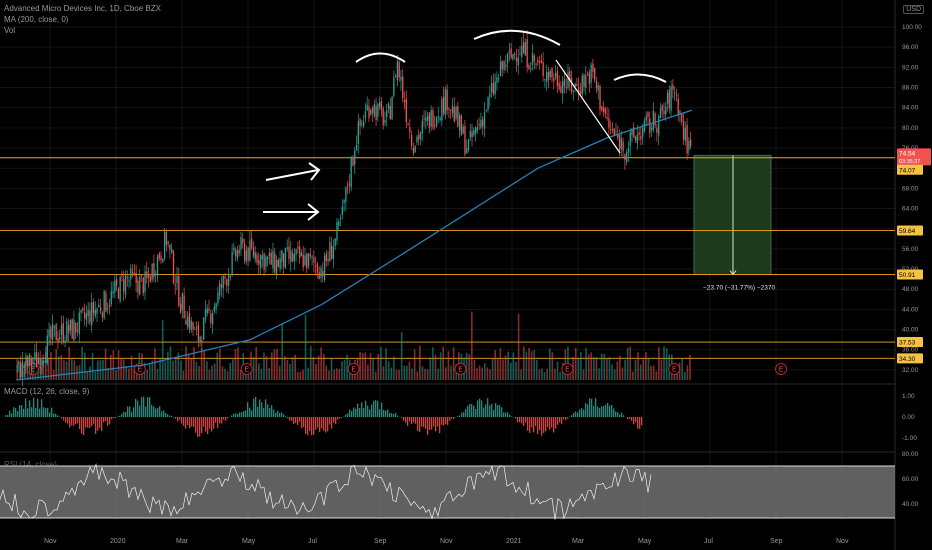 The height and width of the screenshot is (550, 932). Describe the element at coordinates (910, 370) in the screenshot. I see `y-tick-label: 32.00` at that location.